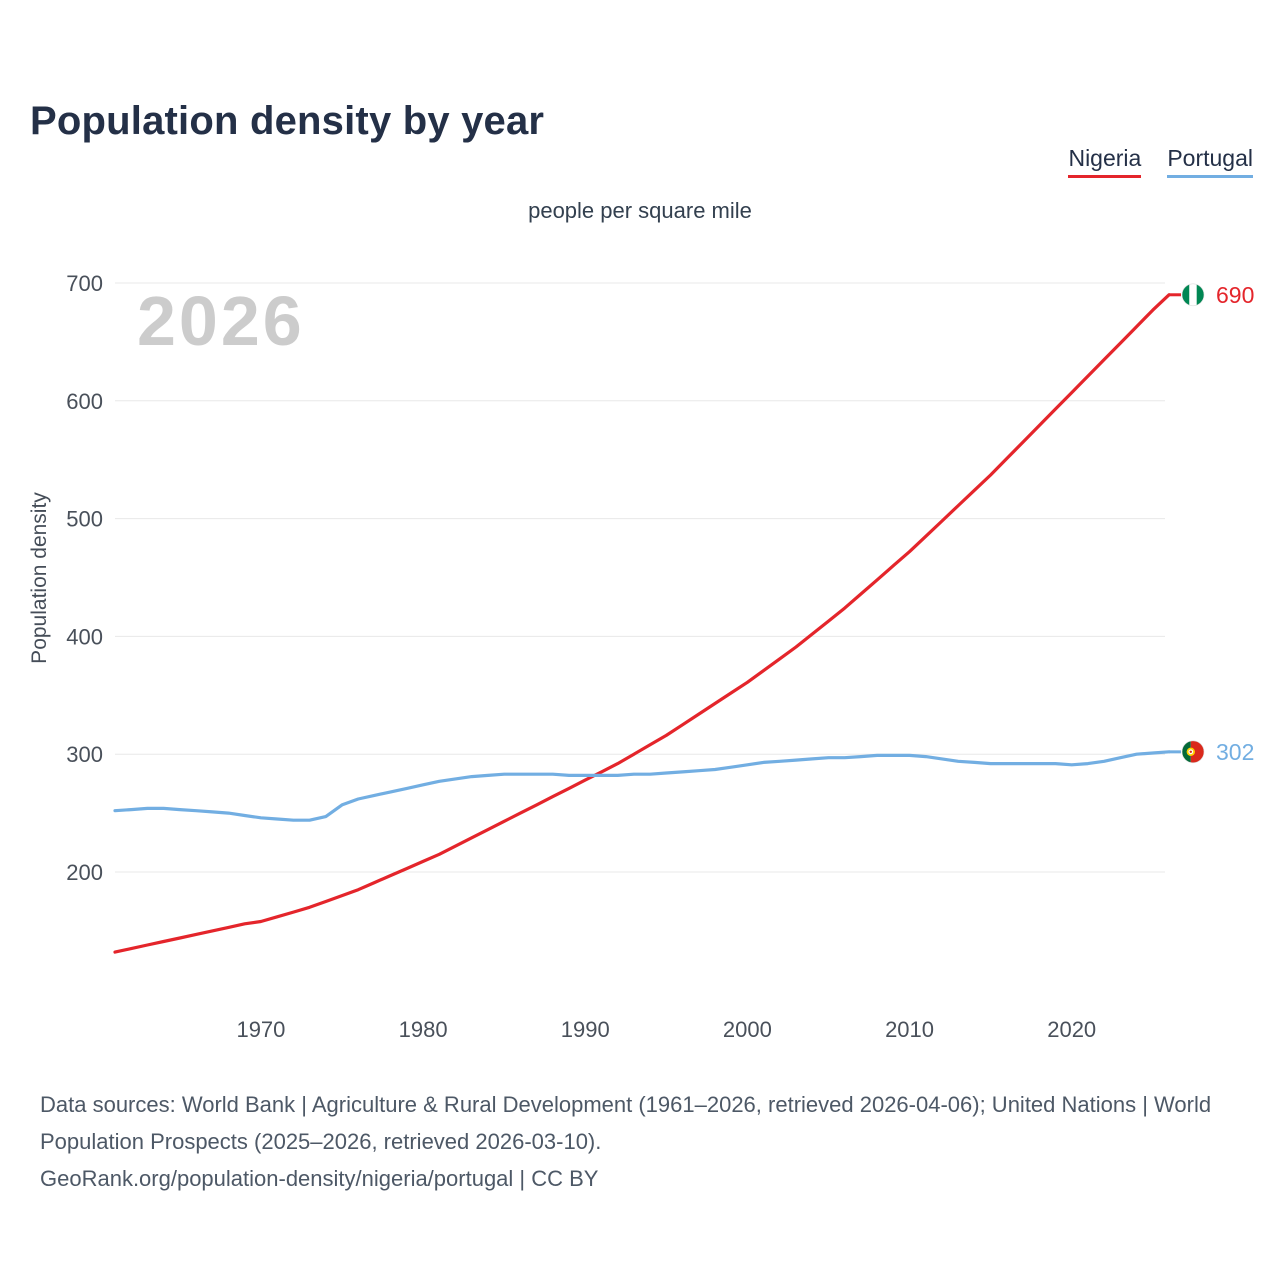 This screenshot has height=1280, width=1280. What do you see at coordinates (221, 321) in the screenshot?
I see `watermark-year: 2026` at bounding box center [221, 321].